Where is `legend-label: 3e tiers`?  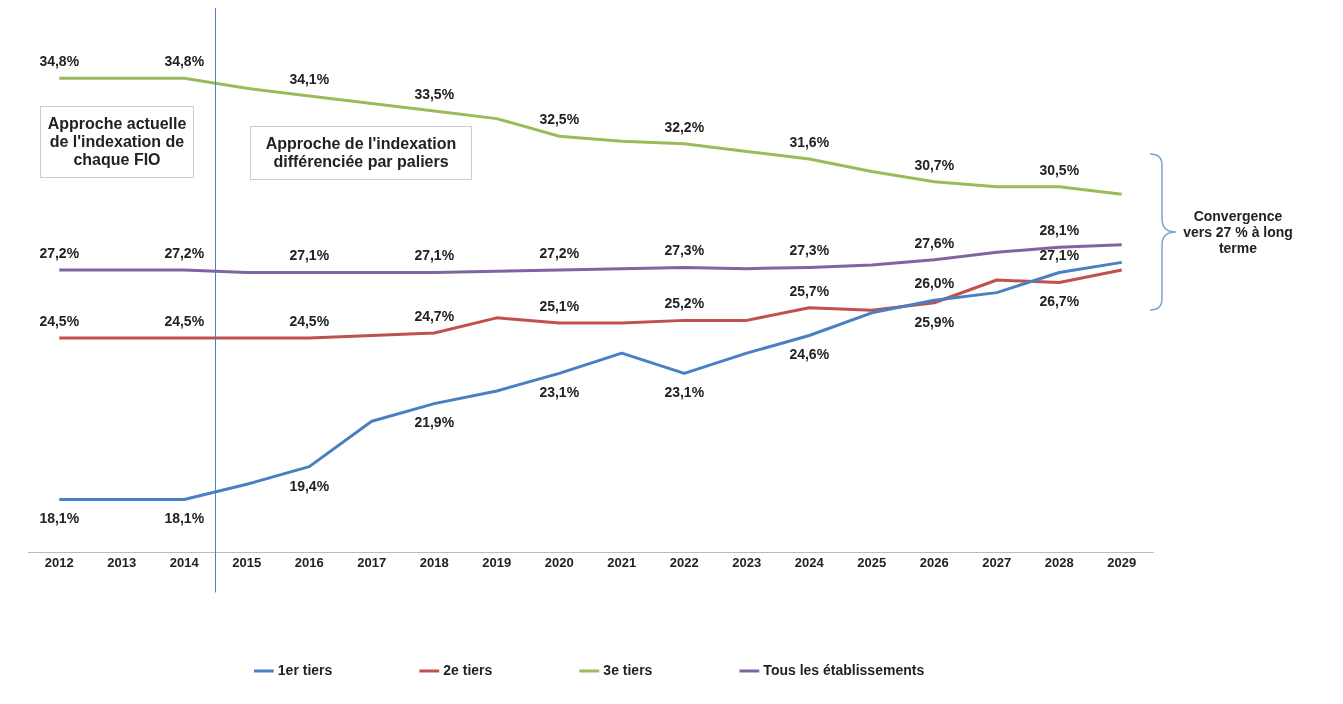 legend-label: 3e tiers is located at coordinates (628, 669).